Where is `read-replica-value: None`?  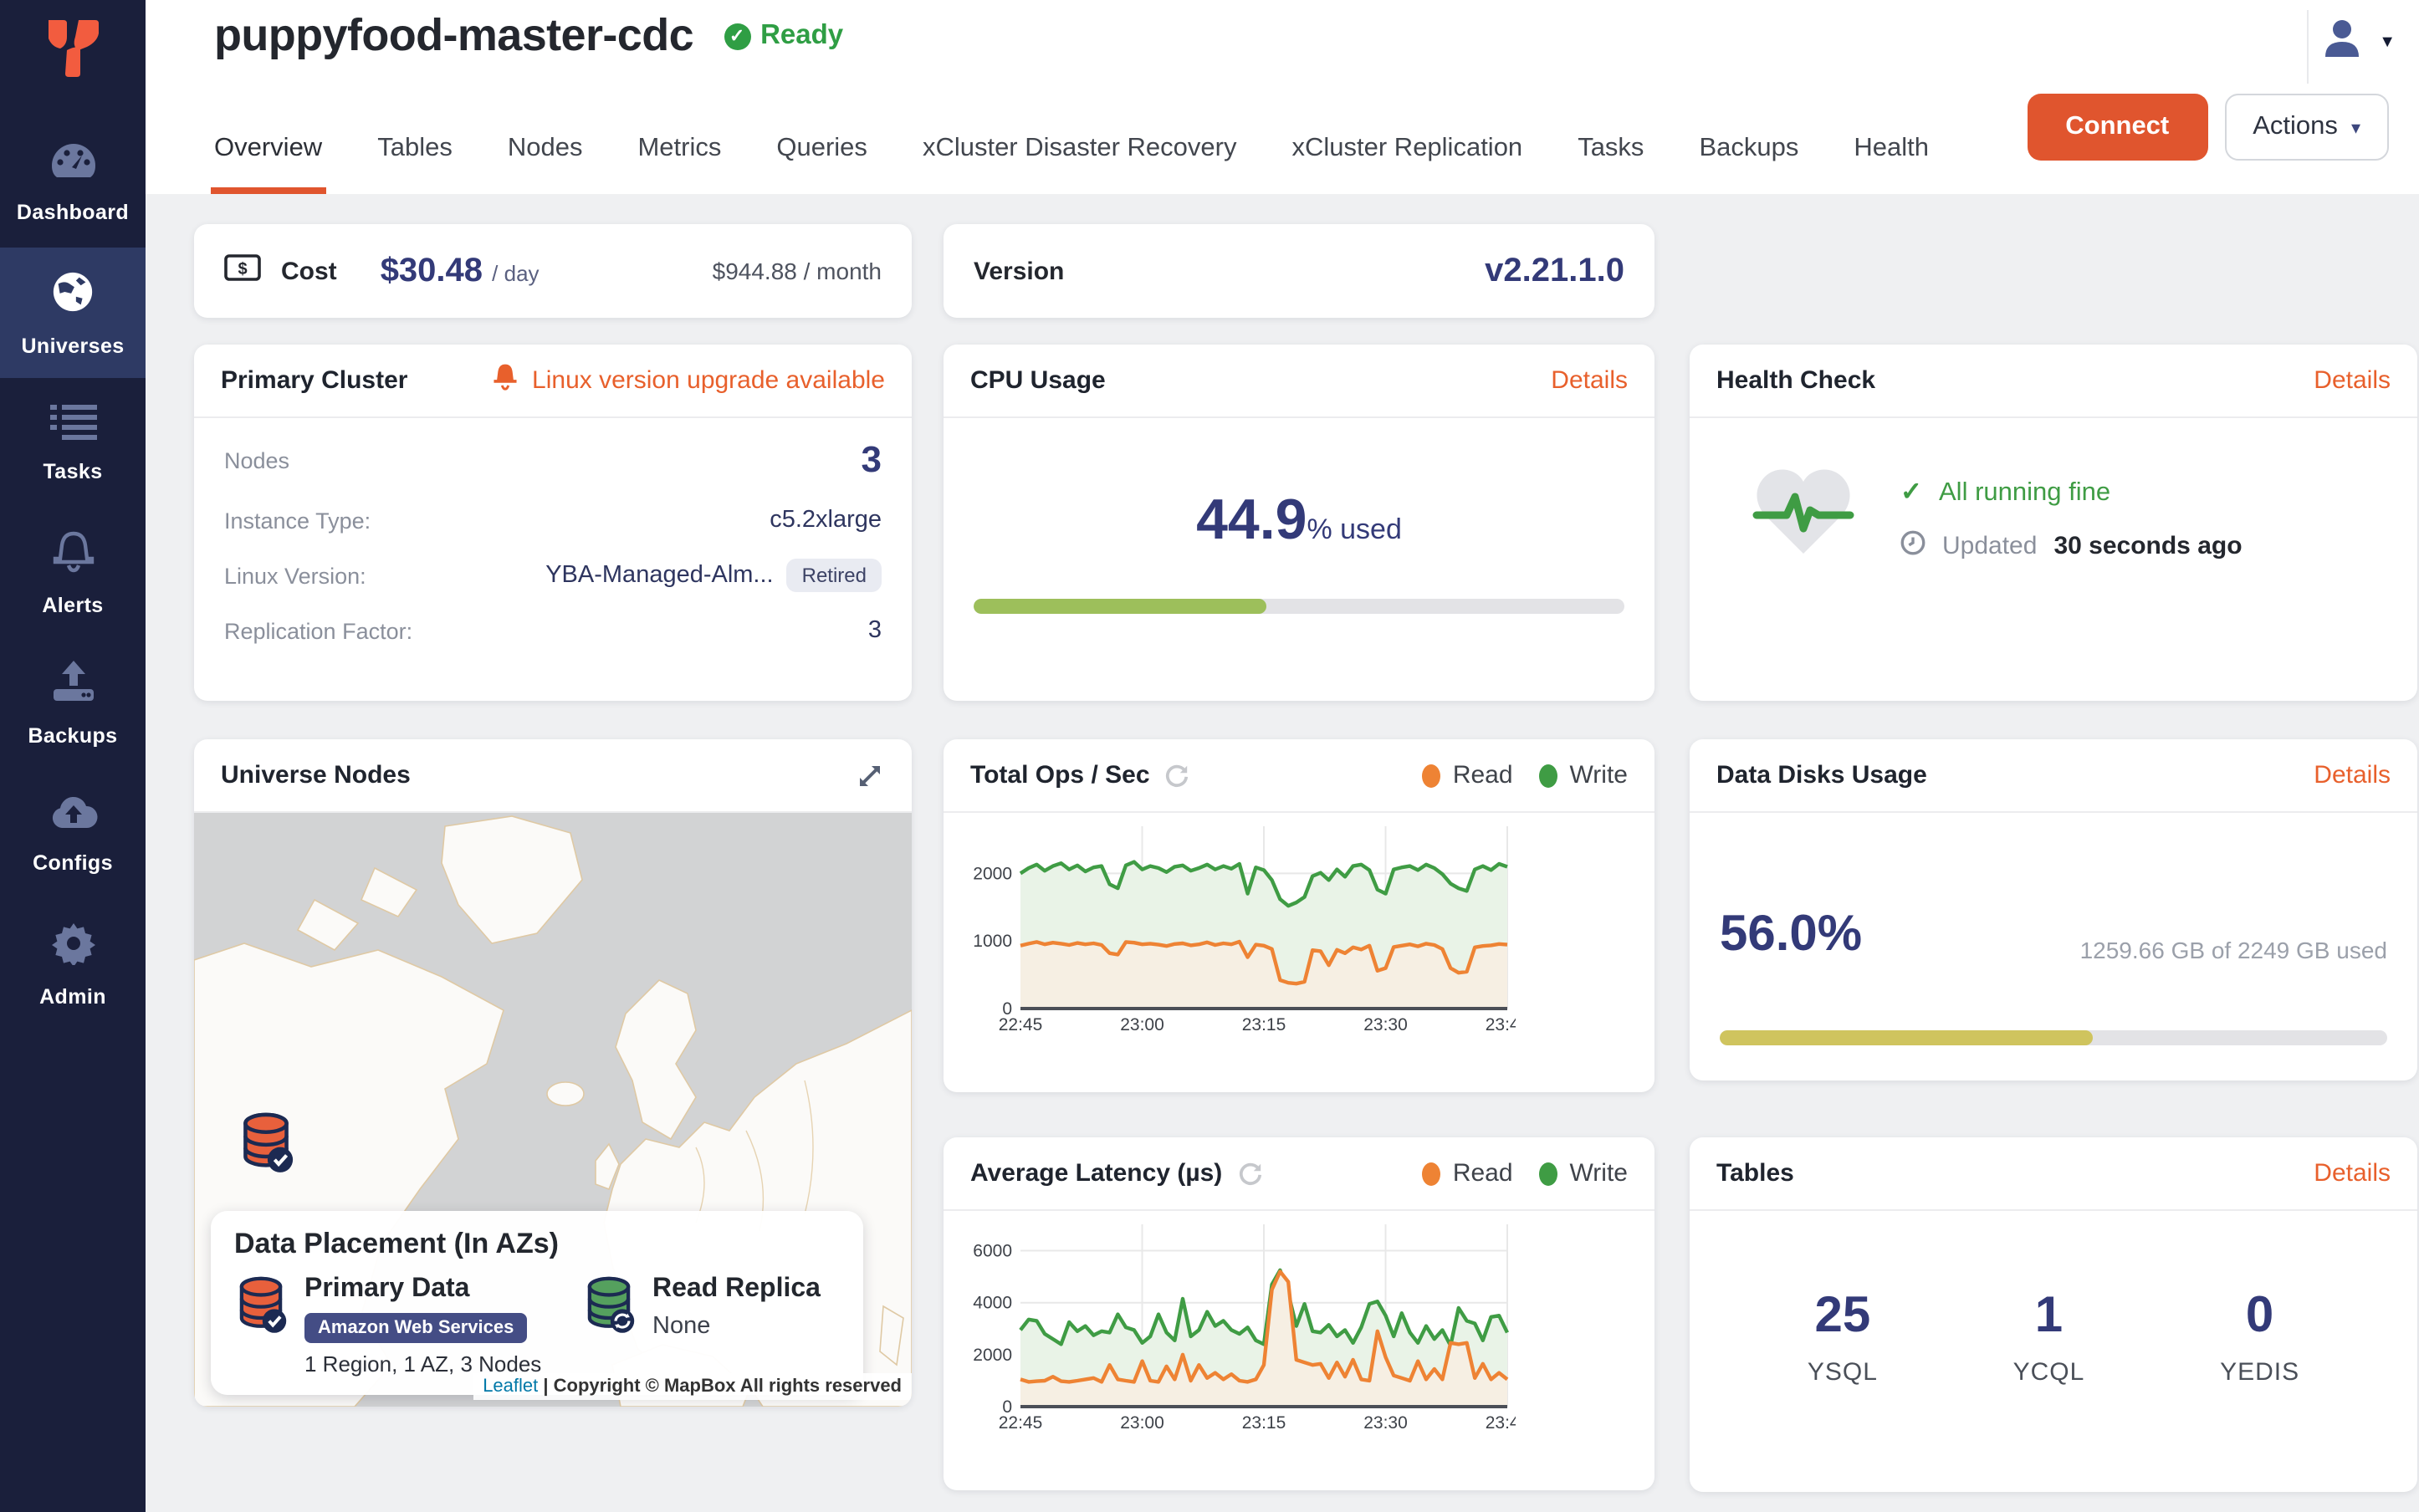 read-replica-value: None is located at coordinates (681, 1326).